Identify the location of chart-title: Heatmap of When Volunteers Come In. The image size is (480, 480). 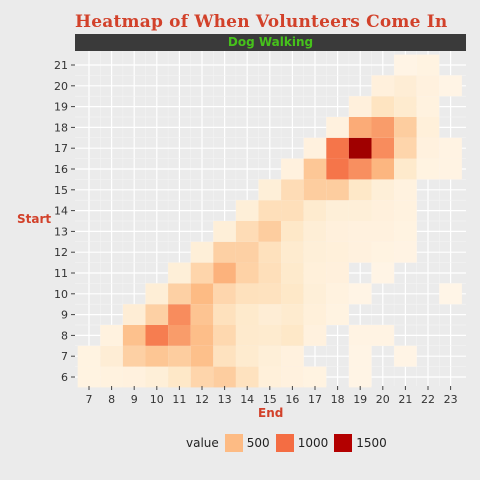
(261, 22).